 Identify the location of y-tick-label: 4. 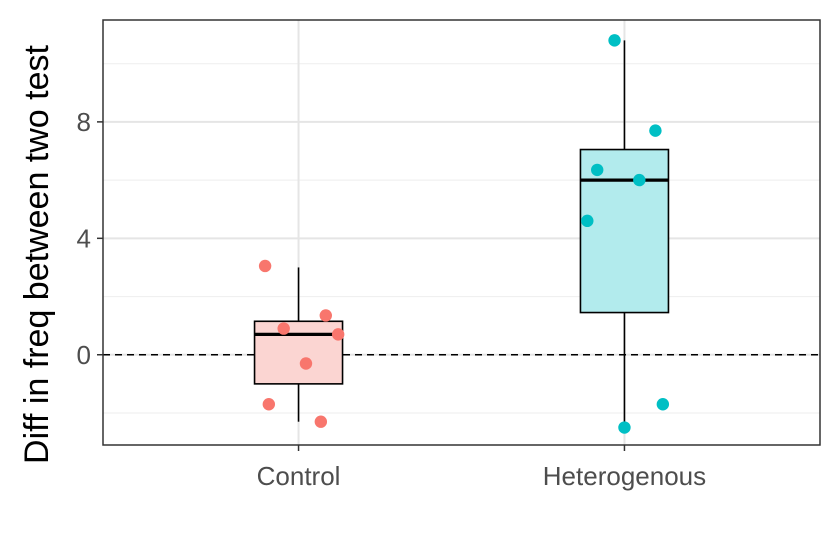
(84, 238).